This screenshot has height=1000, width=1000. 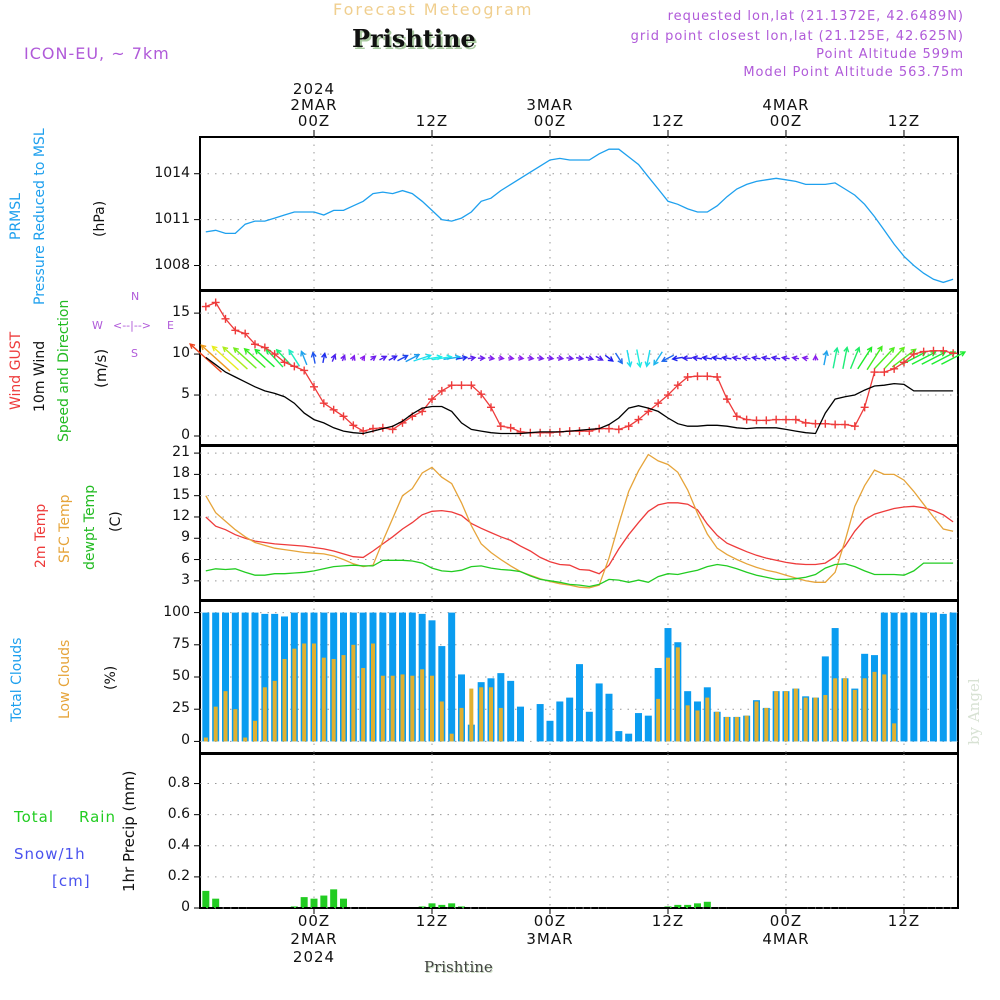 I want to click on y-tick-label: 15, so click(x=181, y=494).